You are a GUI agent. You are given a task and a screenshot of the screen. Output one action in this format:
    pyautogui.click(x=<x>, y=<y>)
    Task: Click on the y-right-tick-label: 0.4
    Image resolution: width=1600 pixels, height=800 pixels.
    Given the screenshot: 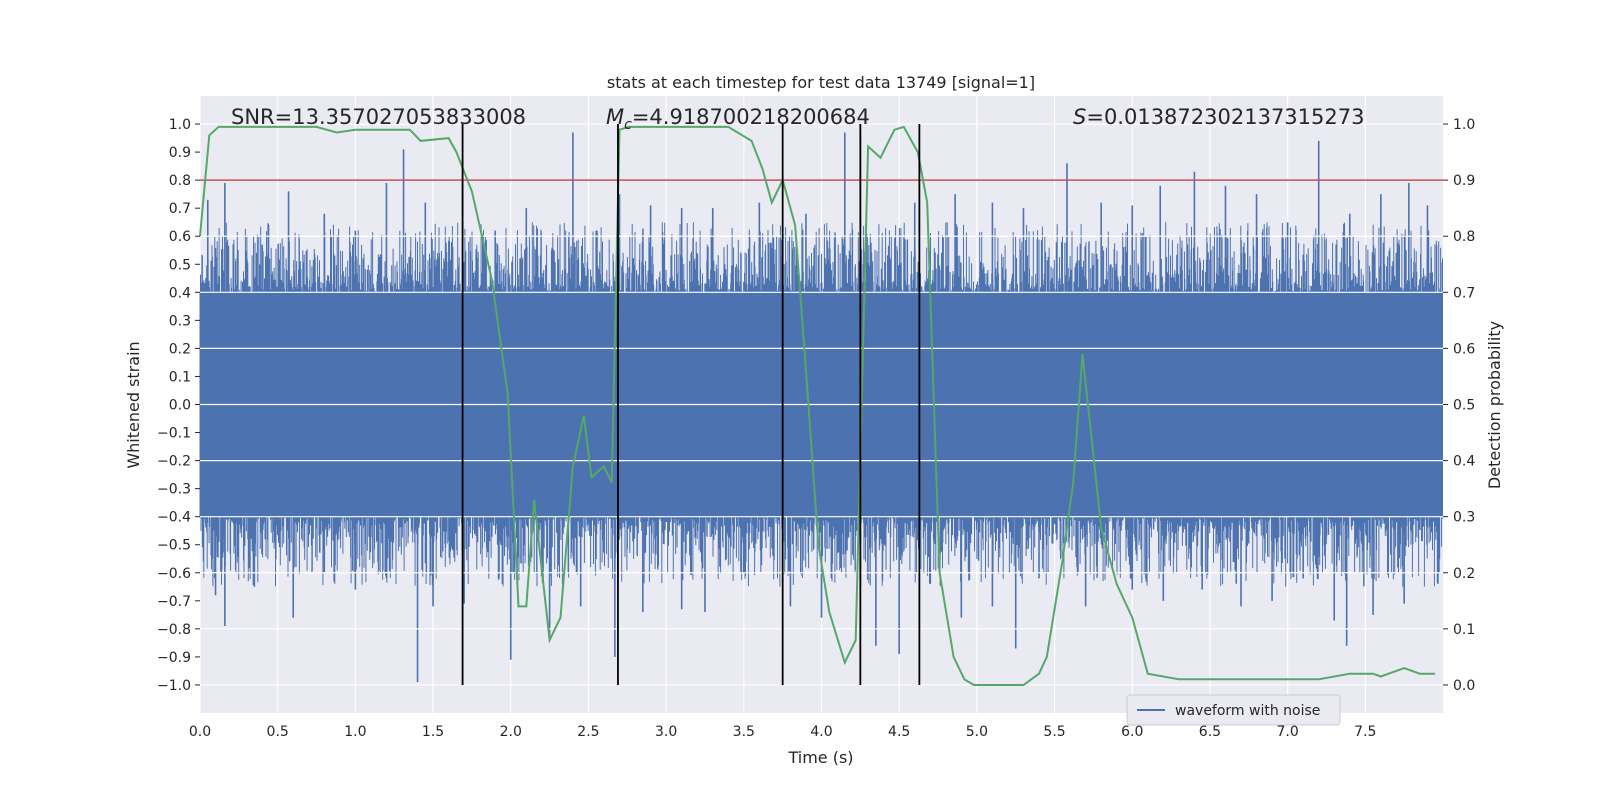 What is the action you would take?
    pyautogui.click(x=1464, y=462)
    